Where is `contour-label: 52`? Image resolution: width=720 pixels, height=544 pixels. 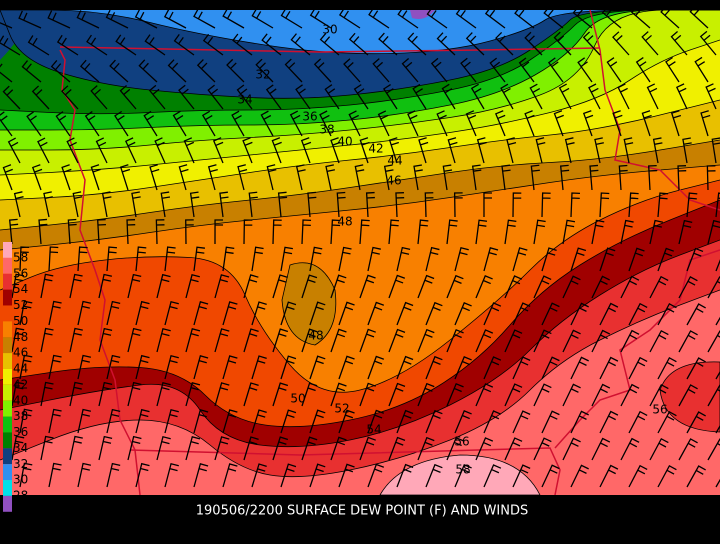
contour-label: 52 is located at coordinates (341, 409).